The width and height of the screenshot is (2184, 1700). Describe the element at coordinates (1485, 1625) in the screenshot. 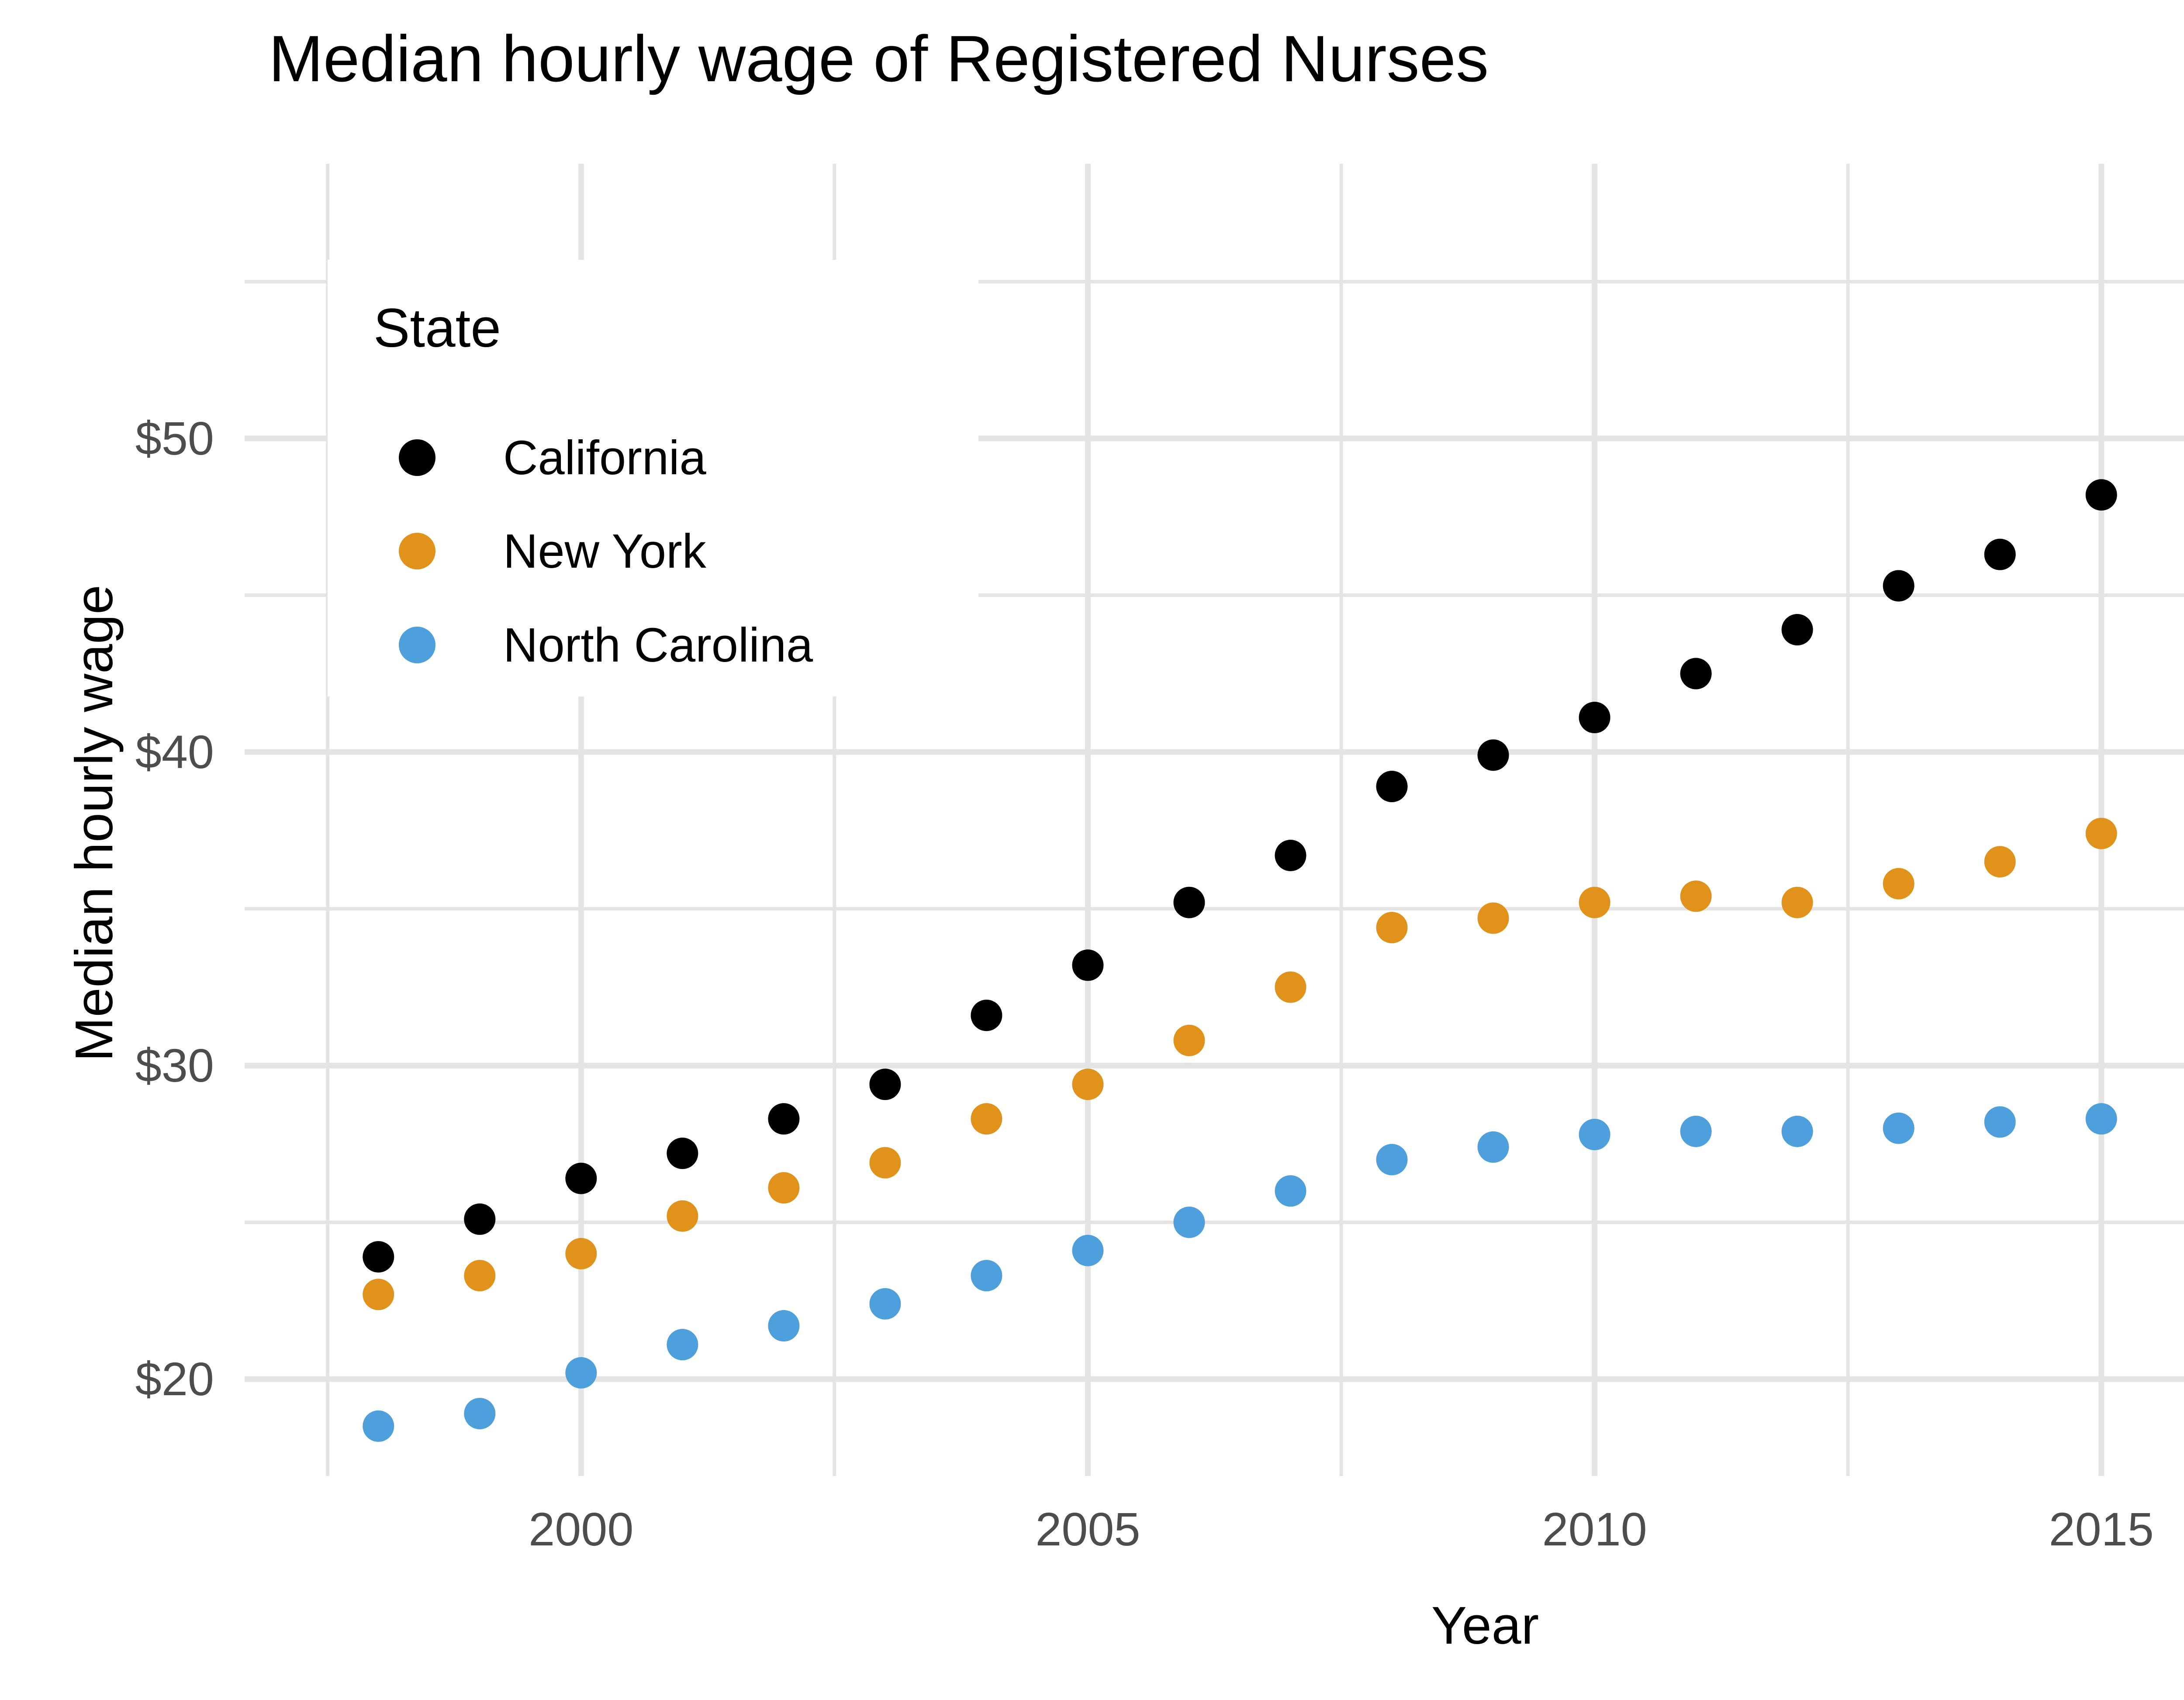

I see `x-axis-title: Year` at that location.